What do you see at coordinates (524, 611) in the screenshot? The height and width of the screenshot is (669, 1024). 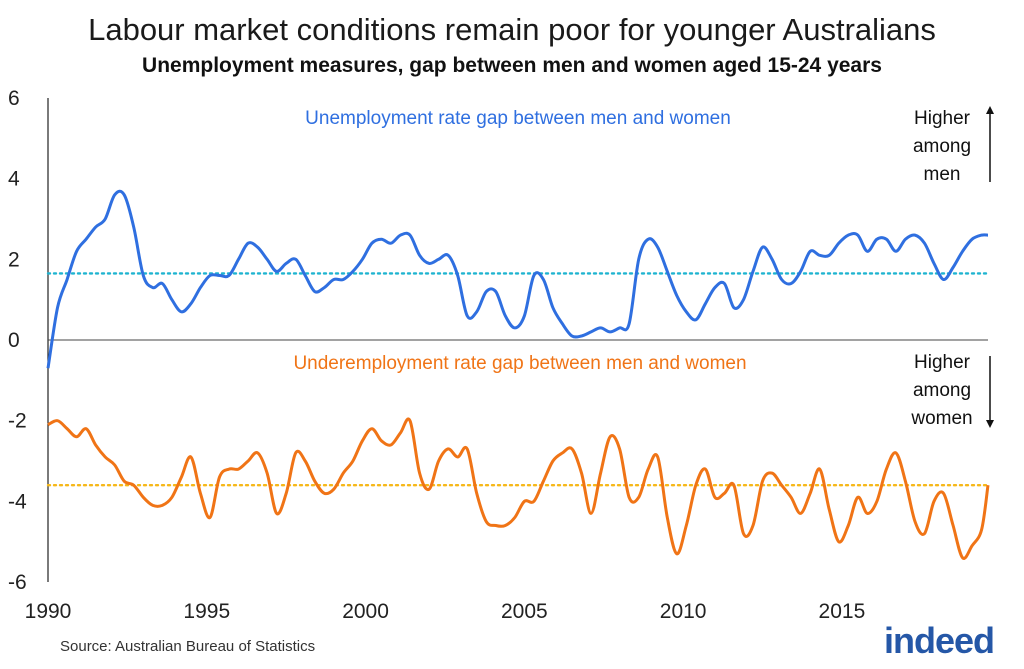 I see `x-tick-label: 2005` at bounding box center [524, 611].